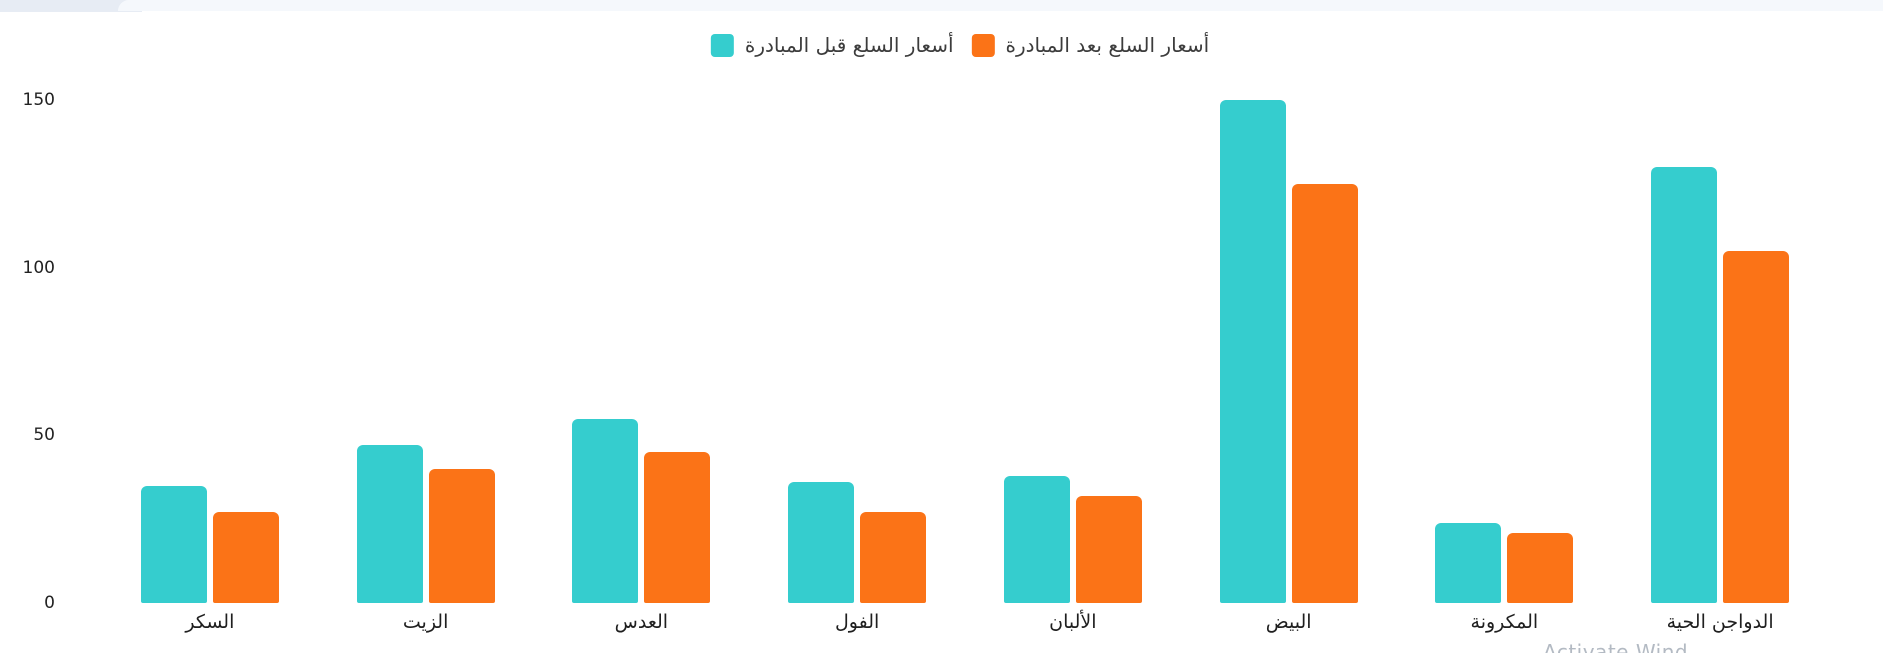 The width and height of the screenshot is (1883, 653). Describe the element at coordinates (71, 6) in the screenshot. I see `top-background-strip` at that location.